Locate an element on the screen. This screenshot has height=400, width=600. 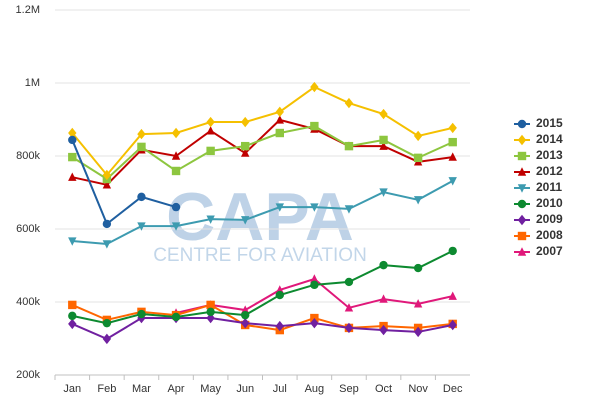
y-tick-label: 200k is located at coordinates (28, 375).